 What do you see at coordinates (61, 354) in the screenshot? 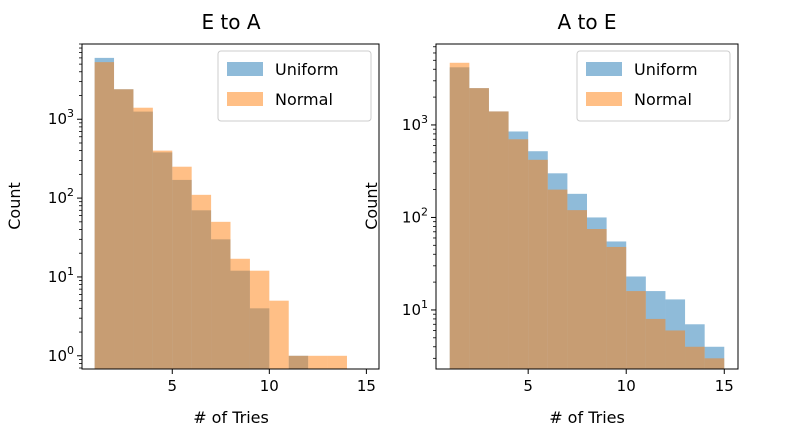
I see `y-tick-label: 10⁰` at bounding box center [61, 354].